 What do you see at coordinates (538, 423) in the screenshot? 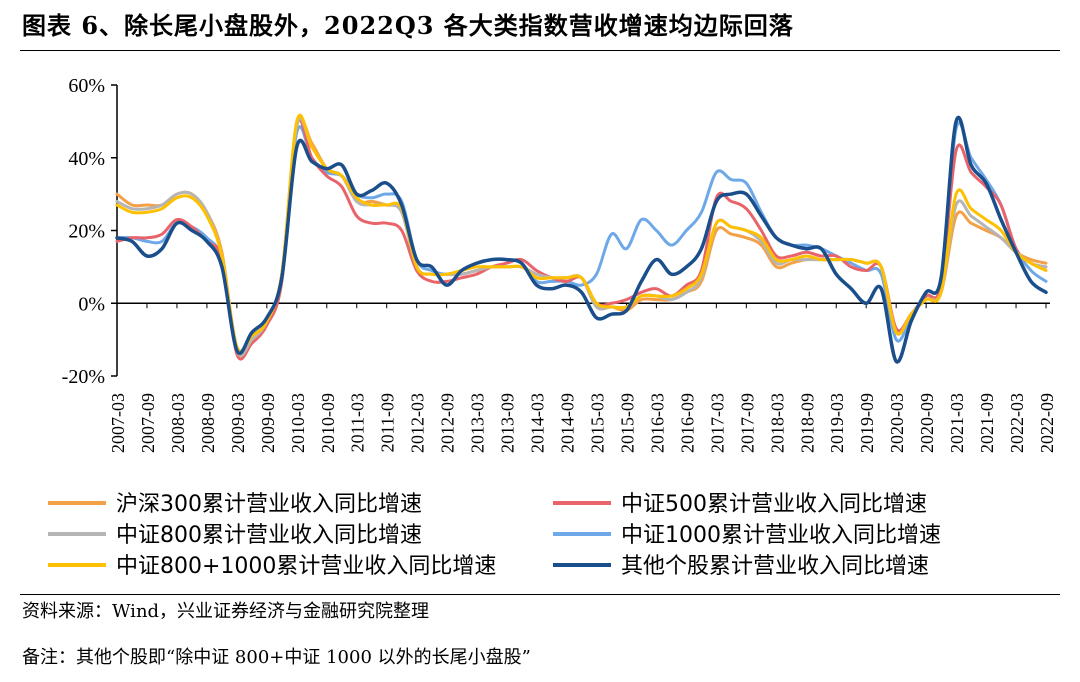
I see `x-tick-label: 2014-03` at bounding box center [538, 423].